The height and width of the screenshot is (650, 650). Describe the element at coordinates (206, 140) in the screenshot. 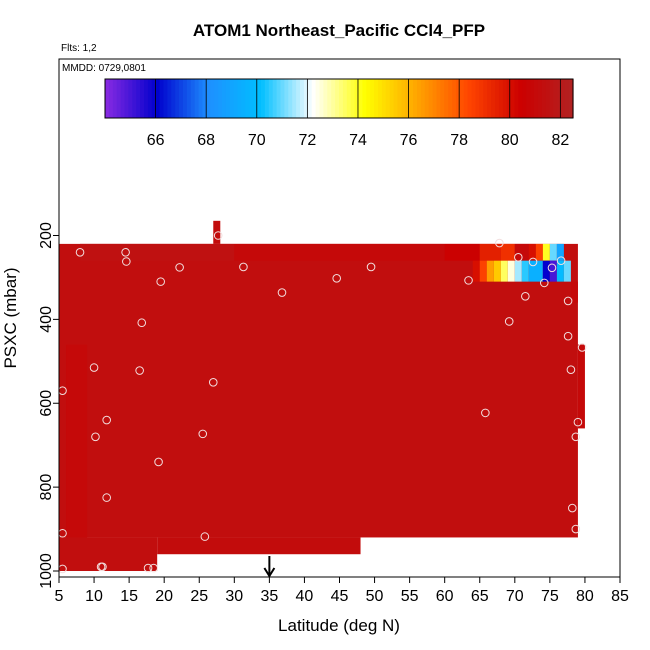

I see `colorbar-tick-label: 68` at that location.